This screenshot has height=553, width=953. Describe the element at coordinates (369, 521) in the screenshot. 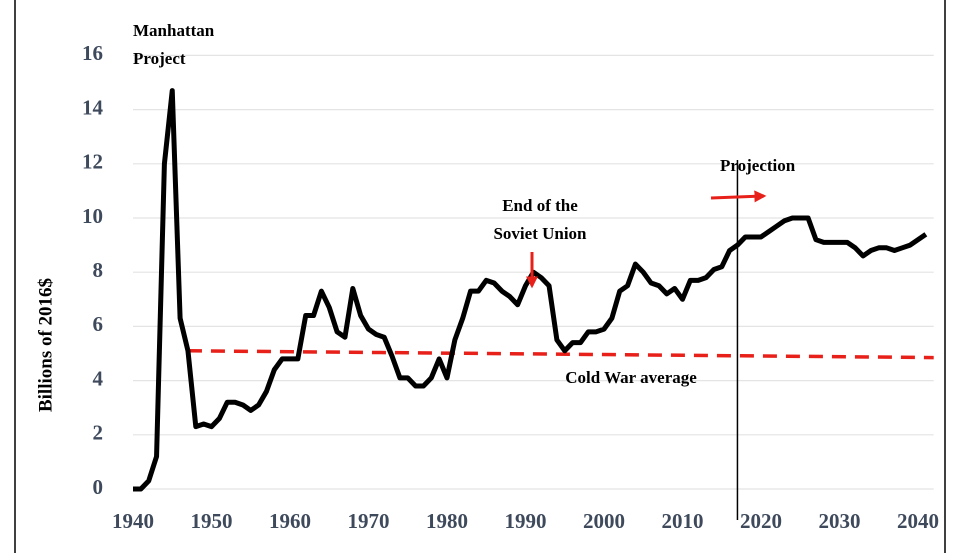

I see `x-tick-label: 1970` at that location.